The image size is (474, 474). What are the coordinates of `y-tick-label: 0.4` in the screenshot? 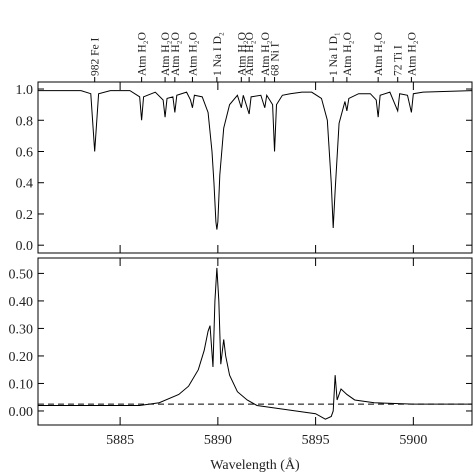 It's located at (25, 184).